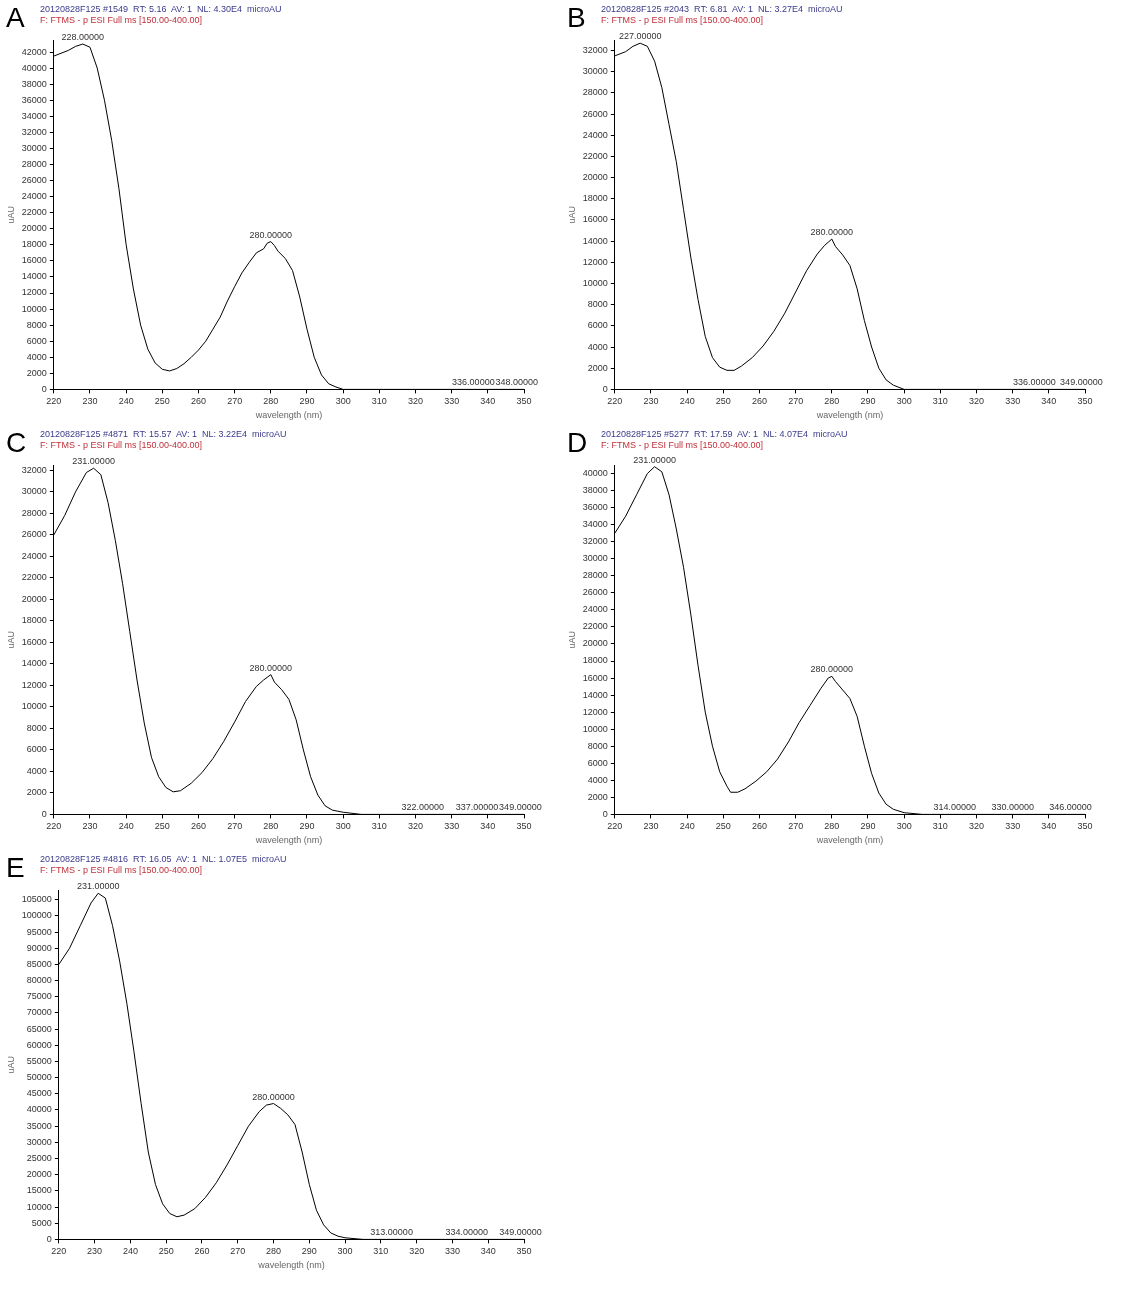  Describe the element at coordinates (163, 859) in the screenshot. I see `chart-title: 20120828F125 #4816 RT: 16.05 AV: 1 NL: 1.07E5 microAU` at that location.